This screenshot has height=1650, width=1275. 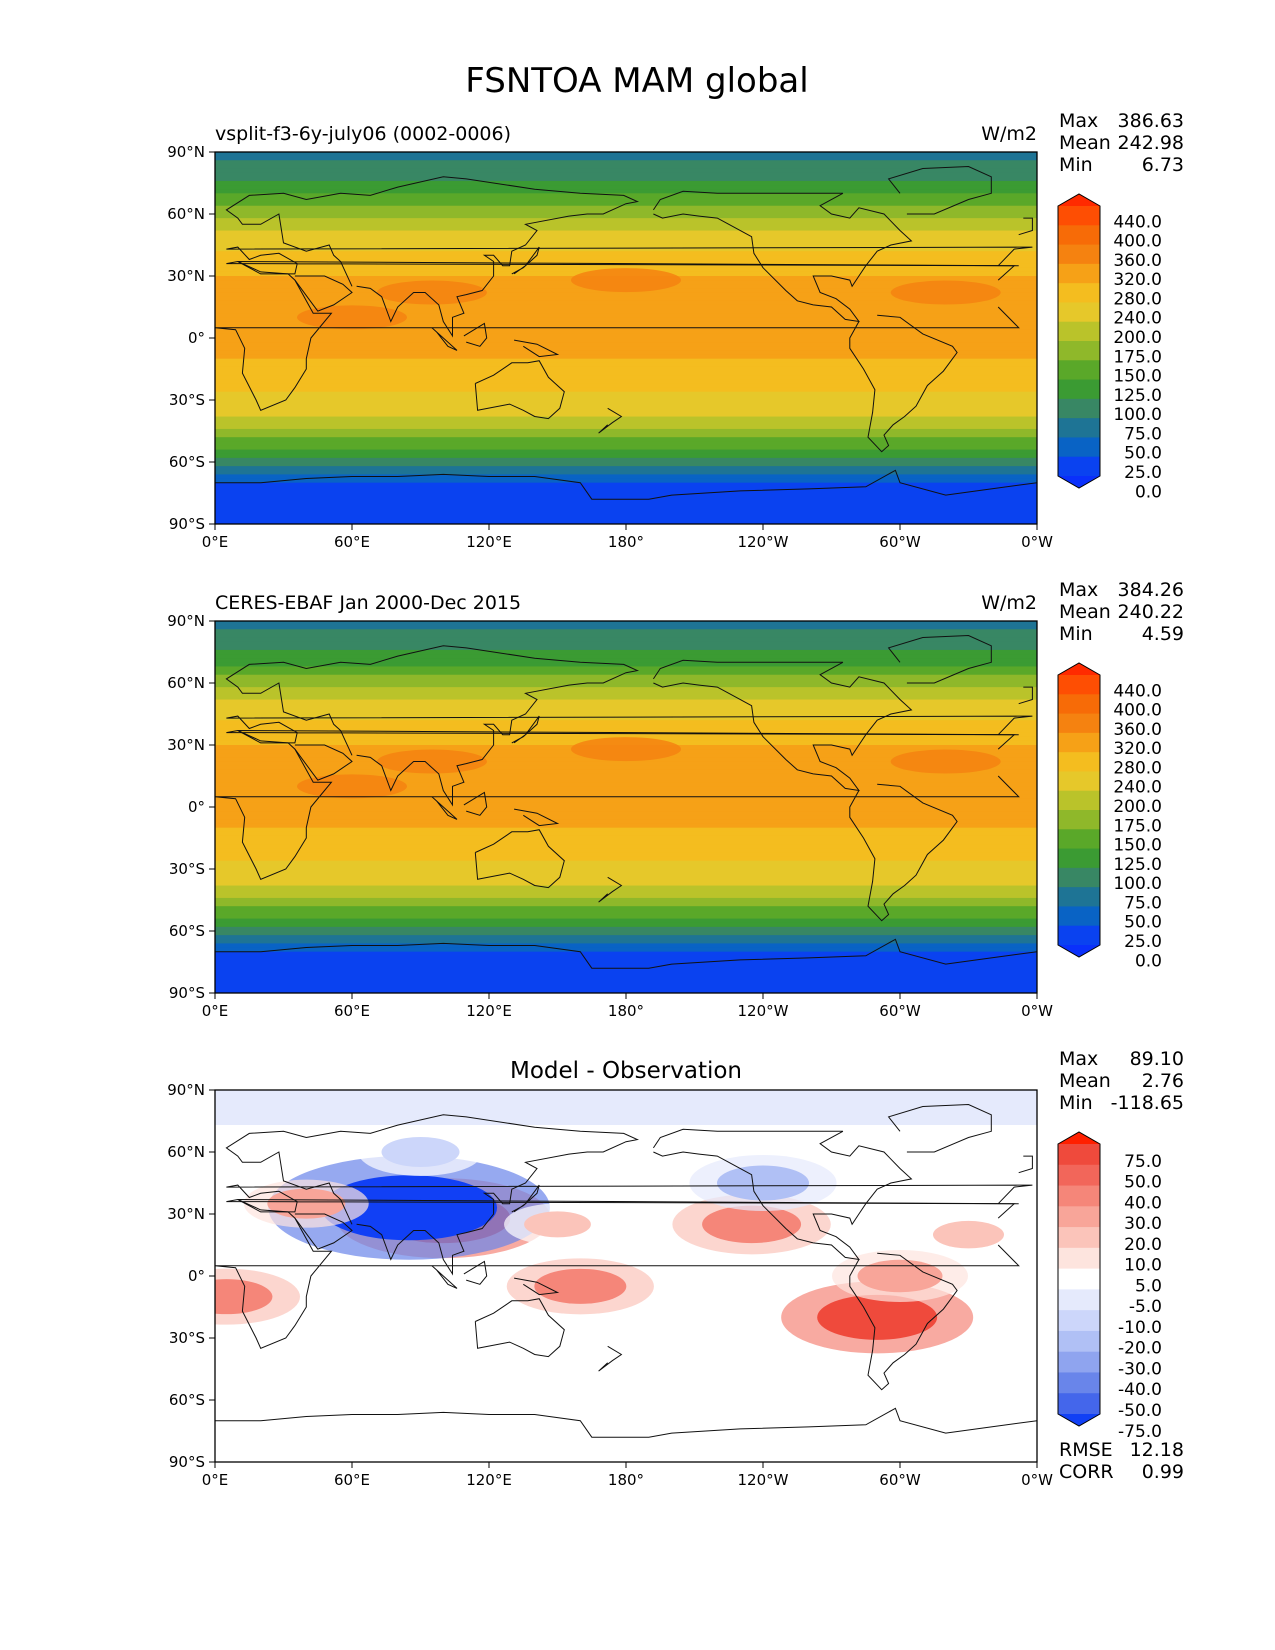 I want to click on stat-value: 242.98, so click(x=1151, y=143).